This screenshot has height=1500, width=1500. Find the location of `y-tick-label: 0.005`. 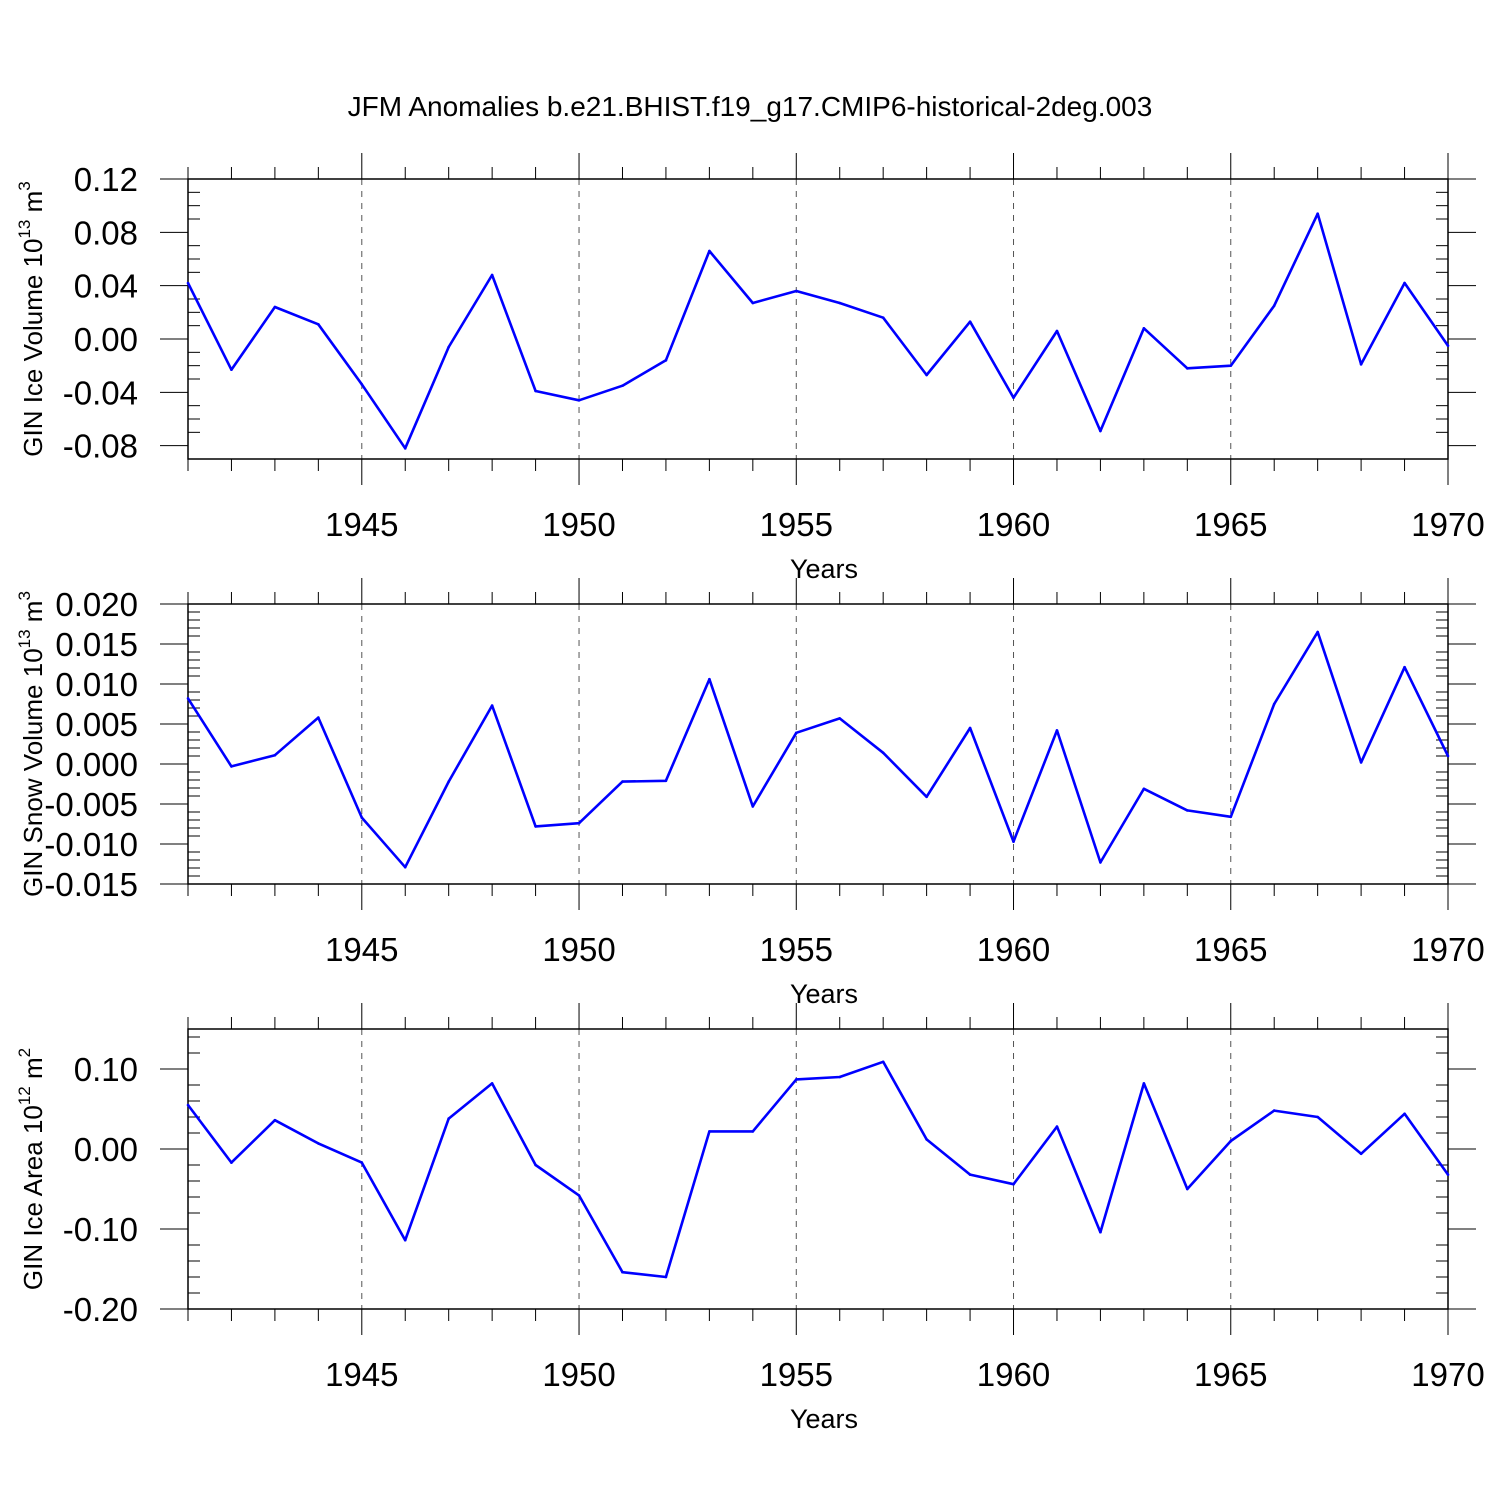

y-tick-label: 0.005 is located at coordinates (96, 724).